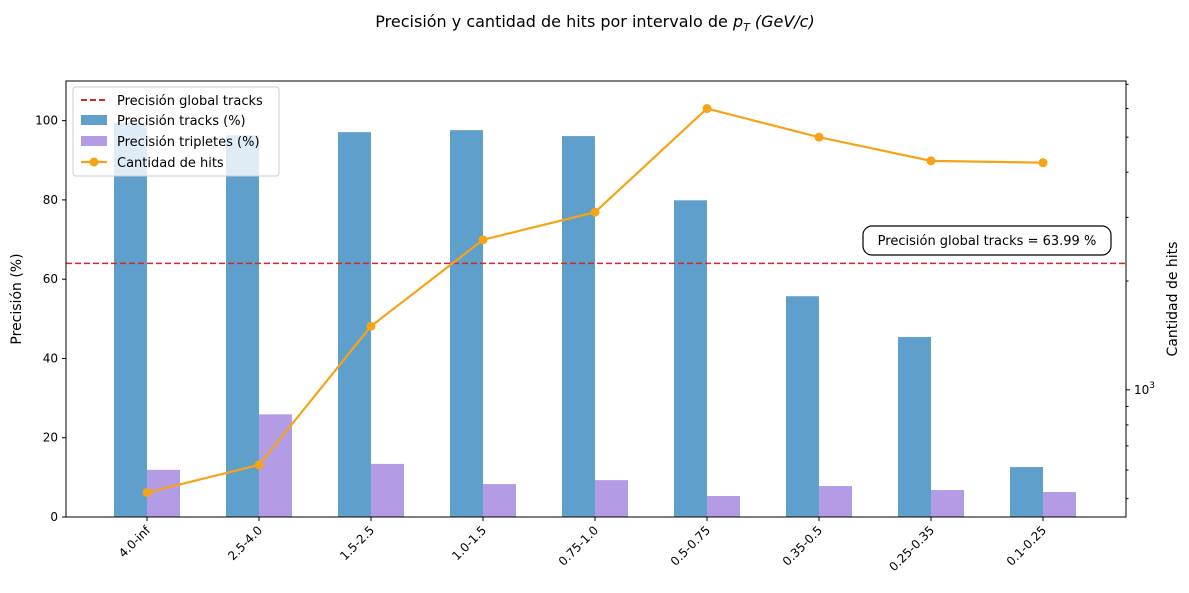 The image size is (1189, 593). Describe the element at coordinates (94, 162) in the screenshot. I see `legend-swatch-hits-marker` at that location.